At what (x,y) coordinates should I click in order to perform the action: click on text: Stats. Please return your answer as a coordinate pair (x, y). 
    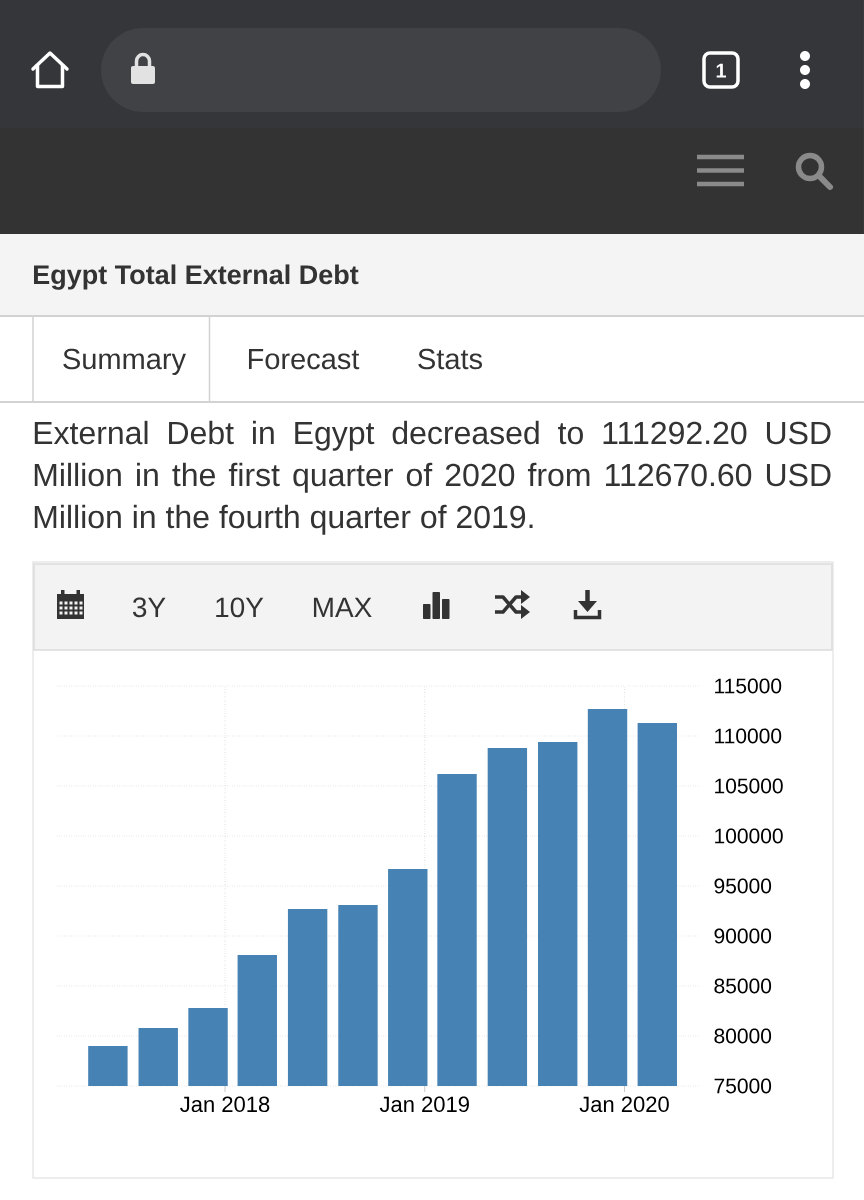
    Looking at the image, I should click on (450, 359).